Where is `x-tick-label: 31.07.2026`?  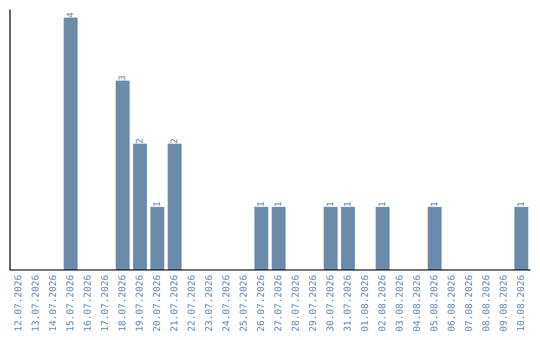 x-tick-label: 31.07.2026 is located at coordinates (347, 303).